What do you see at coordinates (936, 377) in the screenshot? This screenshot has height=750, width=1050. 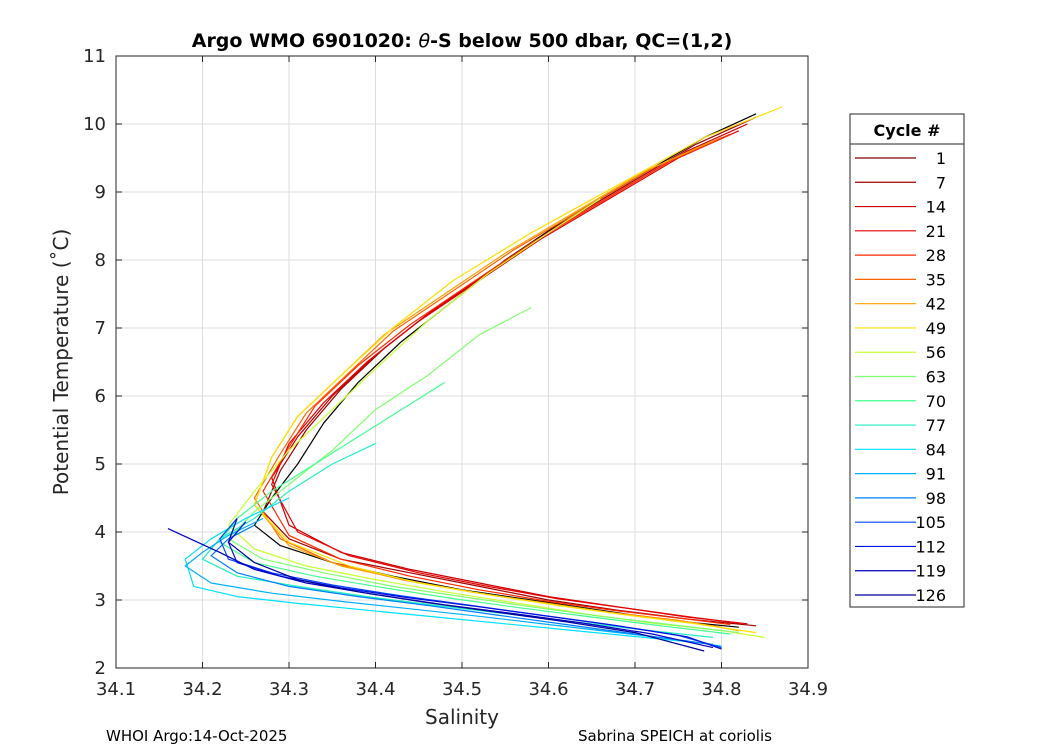 I see `legend-label-cycle-63: 63` at bounding box center [936, 377].